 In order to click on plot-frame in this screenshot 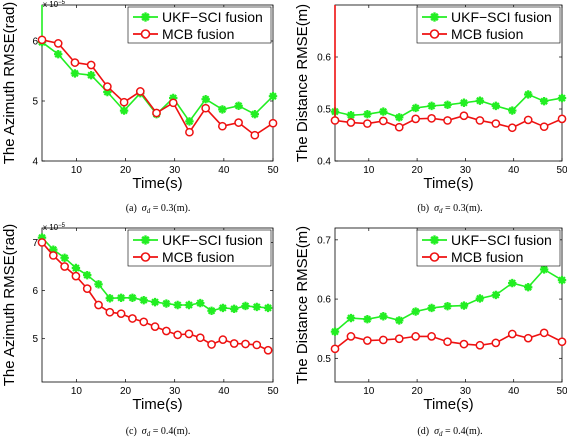, I will do `click(448, 305)`.